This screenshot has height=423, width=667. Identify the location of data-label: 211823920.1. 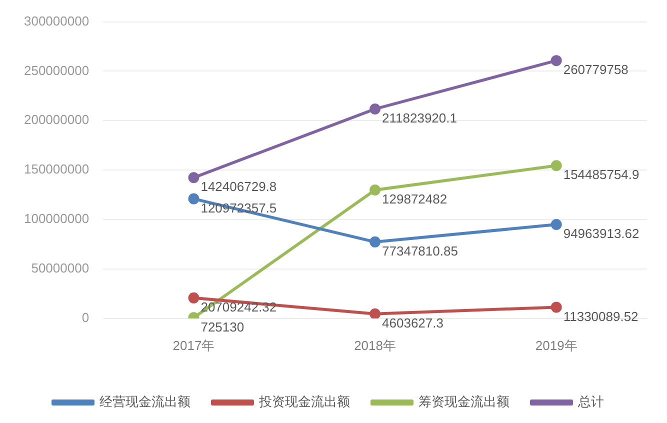
(419, 118).